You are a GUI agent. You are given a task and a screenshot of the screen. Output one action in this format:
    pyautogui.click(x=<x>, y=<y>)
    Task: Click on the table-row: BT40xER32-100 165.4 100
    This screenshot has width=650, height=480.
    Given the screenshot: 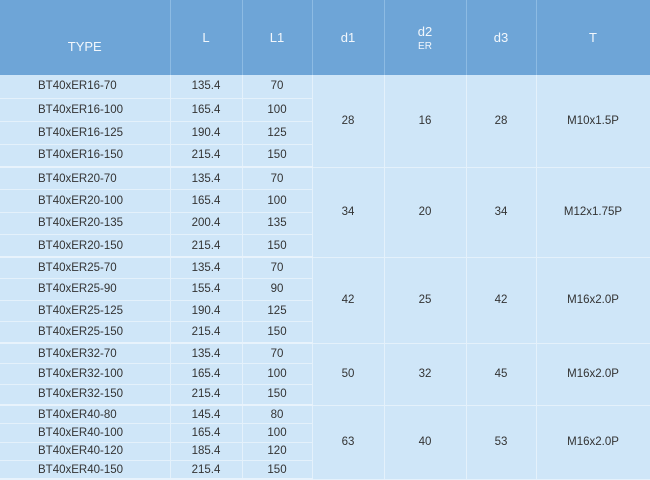 What is the action you would take?
    pyautogui.click(x=325, y=374)
    